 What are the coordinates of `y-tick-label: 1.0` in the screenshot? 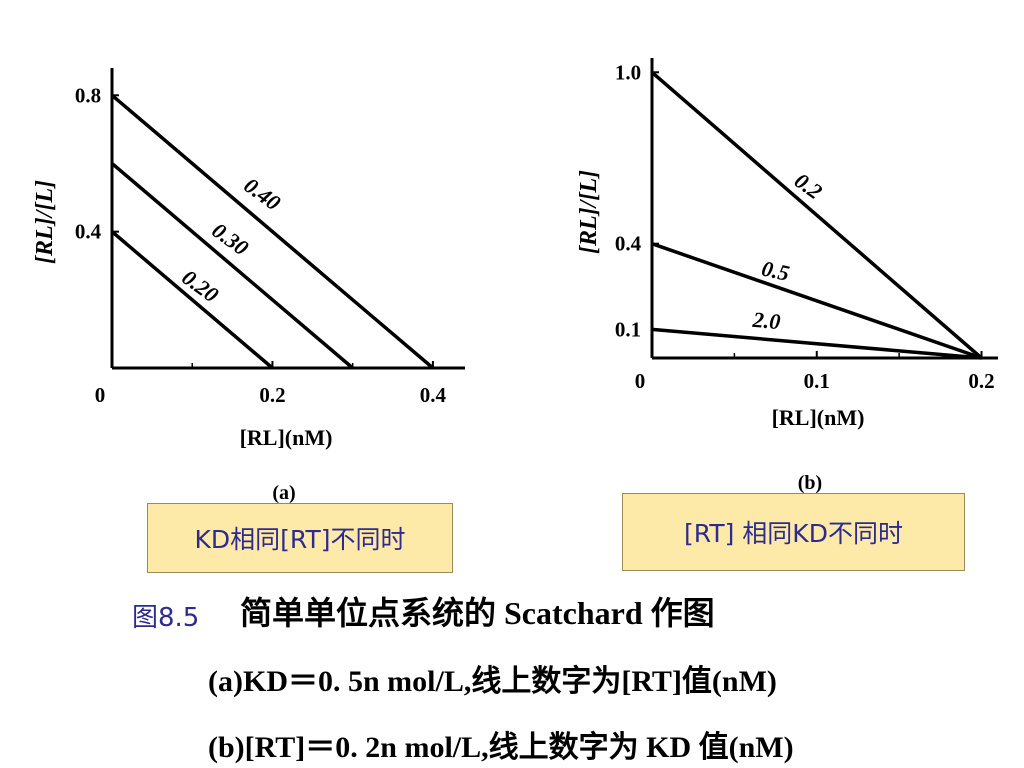 It's located at (628, 72).